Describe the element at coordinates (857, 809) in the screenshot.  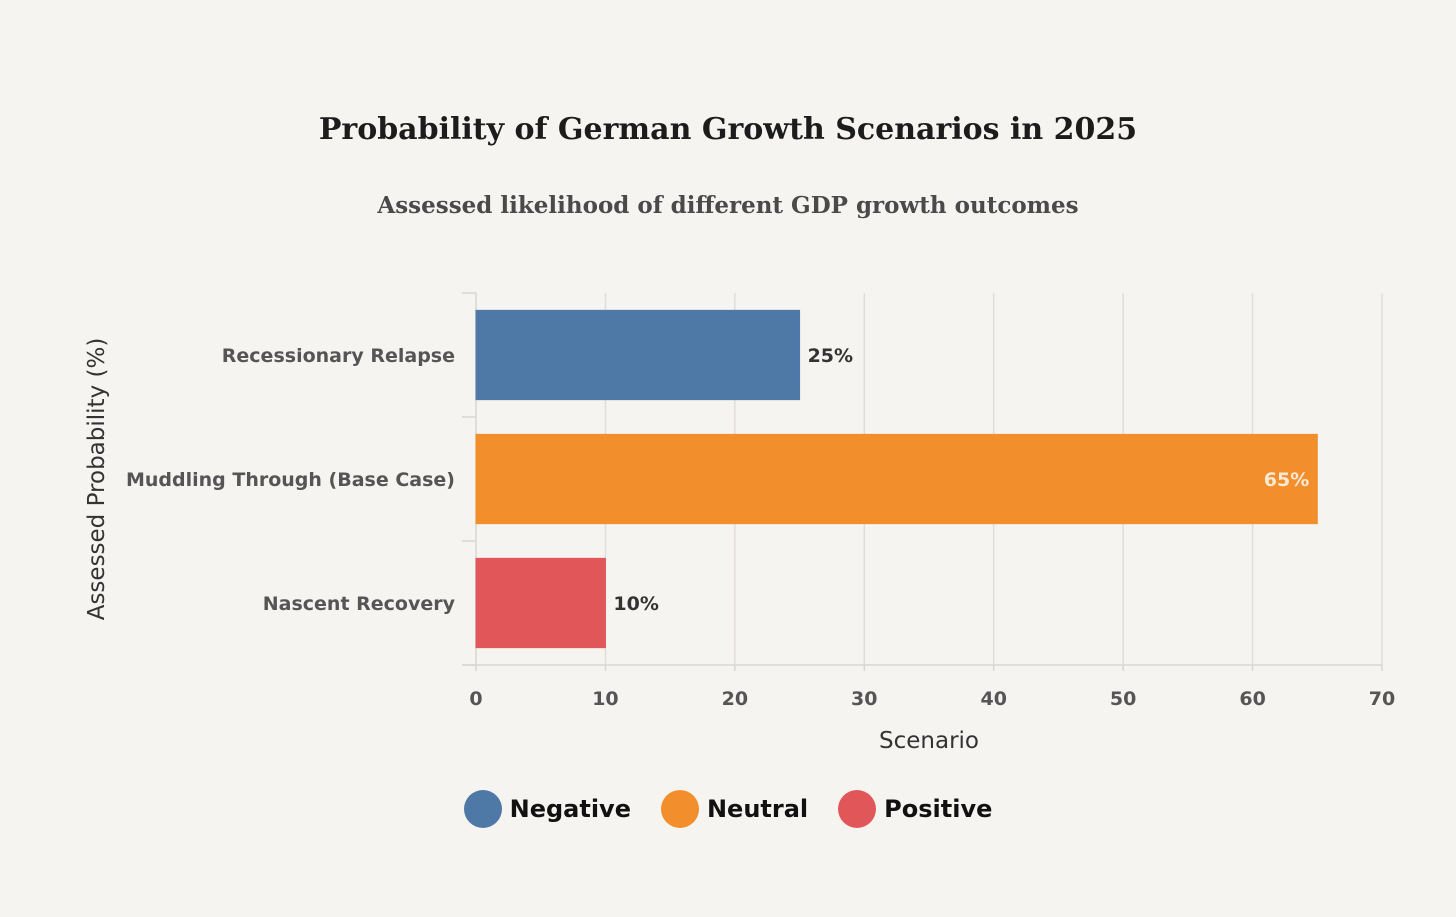
I see `legend-swatch-positive` at that location.